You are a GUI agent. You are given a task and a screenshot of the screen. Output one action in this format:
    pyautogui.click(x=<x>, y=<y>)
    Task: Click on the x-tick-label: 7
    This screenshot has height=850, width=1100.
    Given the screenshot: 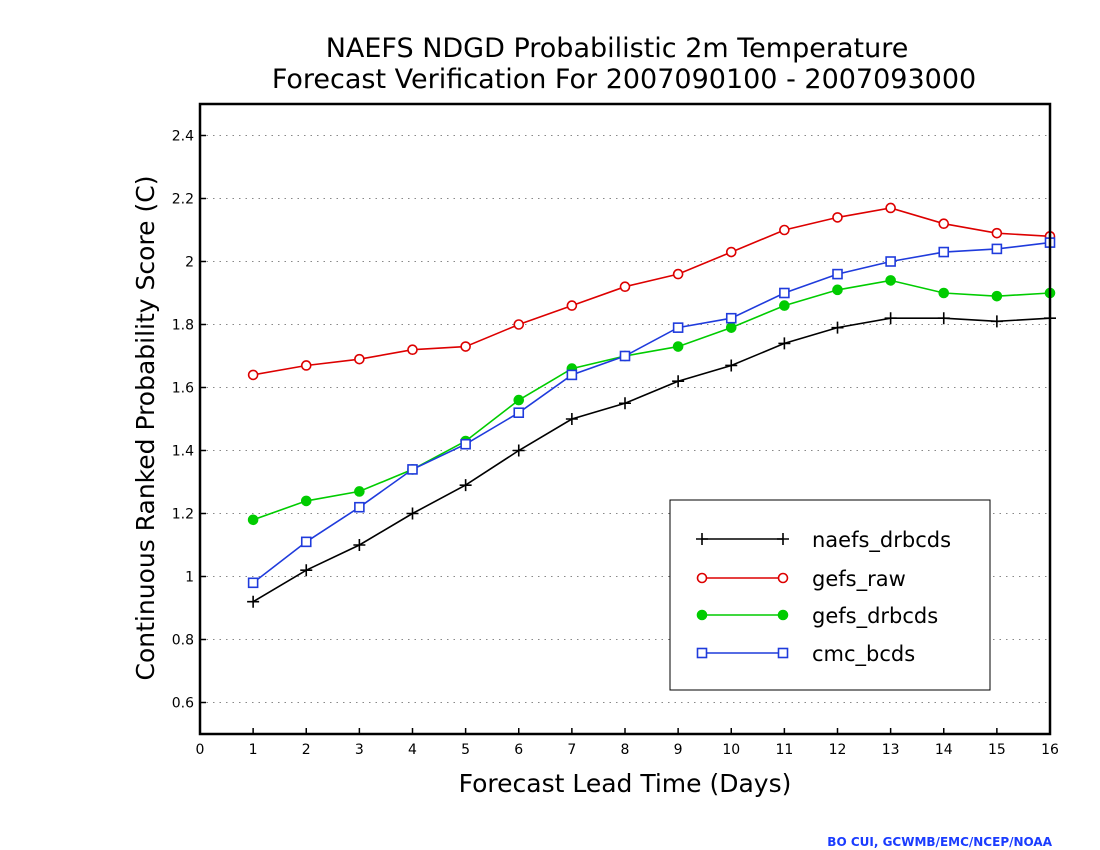 What is the action you would take?
    pyautogui.click(x=571, y=750)
    